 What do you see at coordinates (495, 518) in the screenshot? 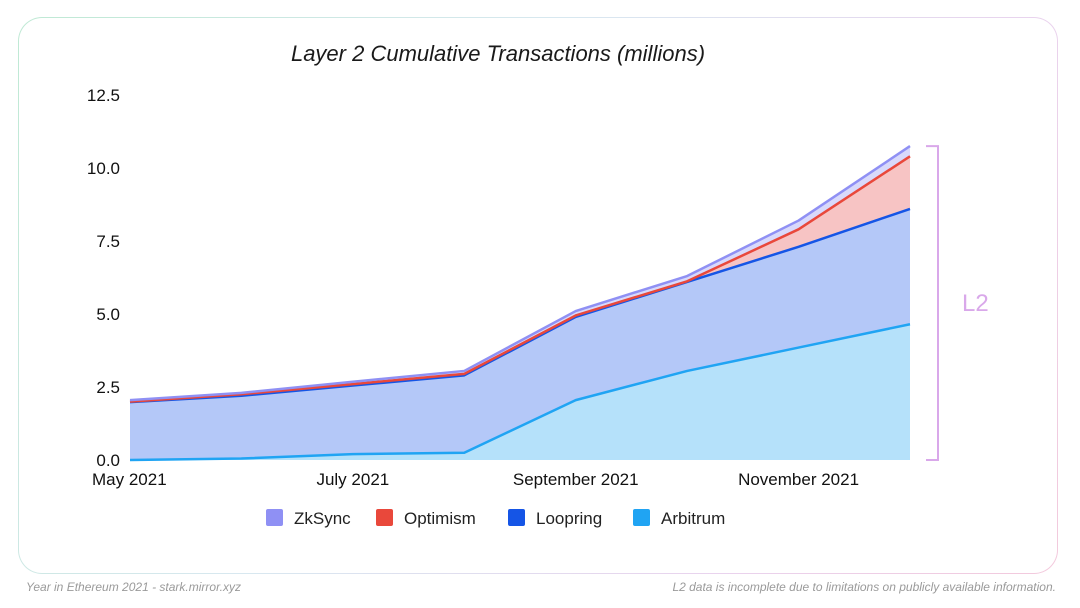
I see `legend: ZkSync Optimism Loopring Arbitrum` at bounding box center [495, 518].